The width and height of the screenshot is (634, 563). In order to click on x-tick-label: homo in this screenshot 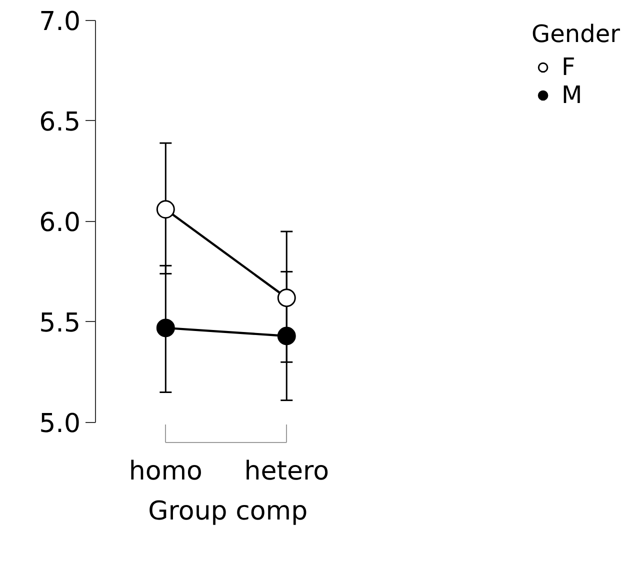, I will do `click(165, 471)`.